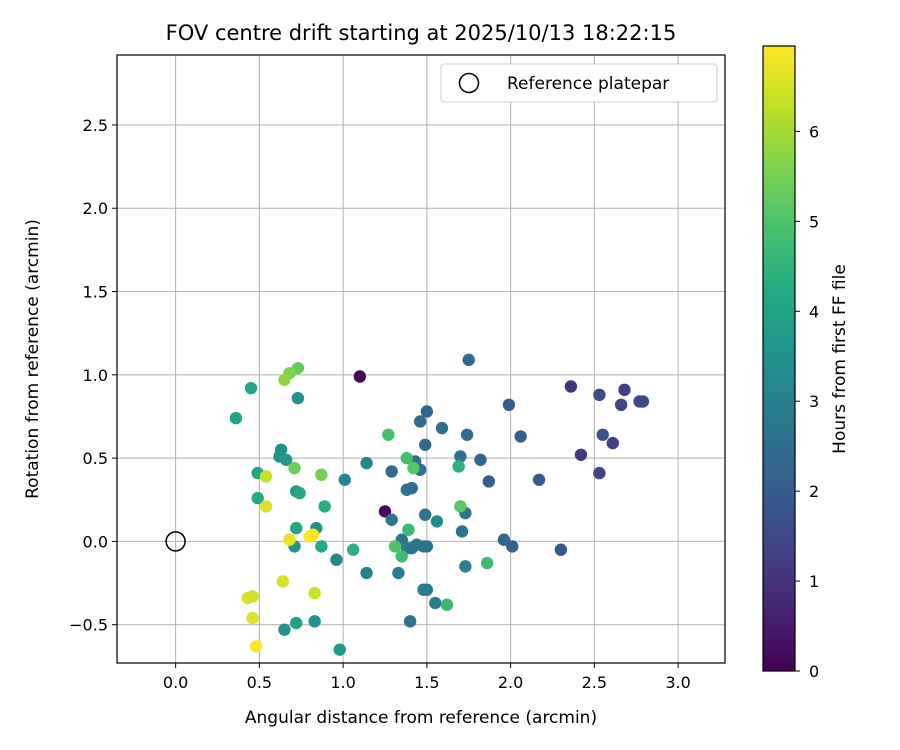  What do you see at coordinates (814, 401) in the screenshot?
I see `colorbar-tick-label: 3` at bounding box center [814, 401].